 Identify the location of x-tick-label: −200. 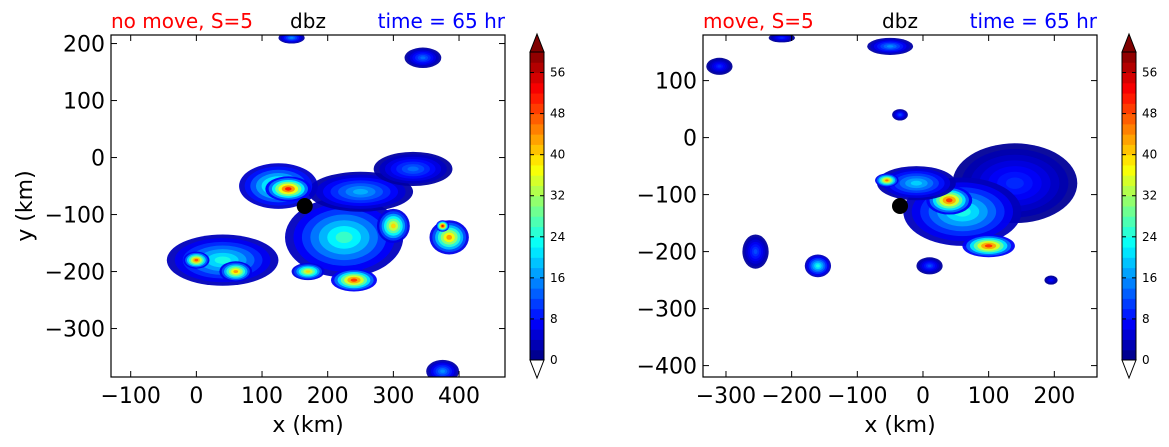
(791, 396).